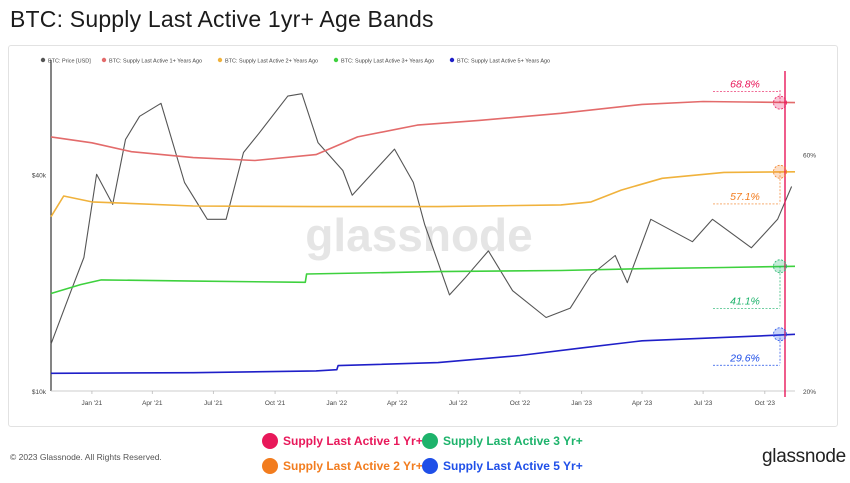 Image resolution: width=850 pixels, height=483 pixels. What do you see at coordinates (513, 466) in the screenshot?
I see `legend-label-5yr: Supply Last Active 5 Yr+` at bounding box center [513, 466].